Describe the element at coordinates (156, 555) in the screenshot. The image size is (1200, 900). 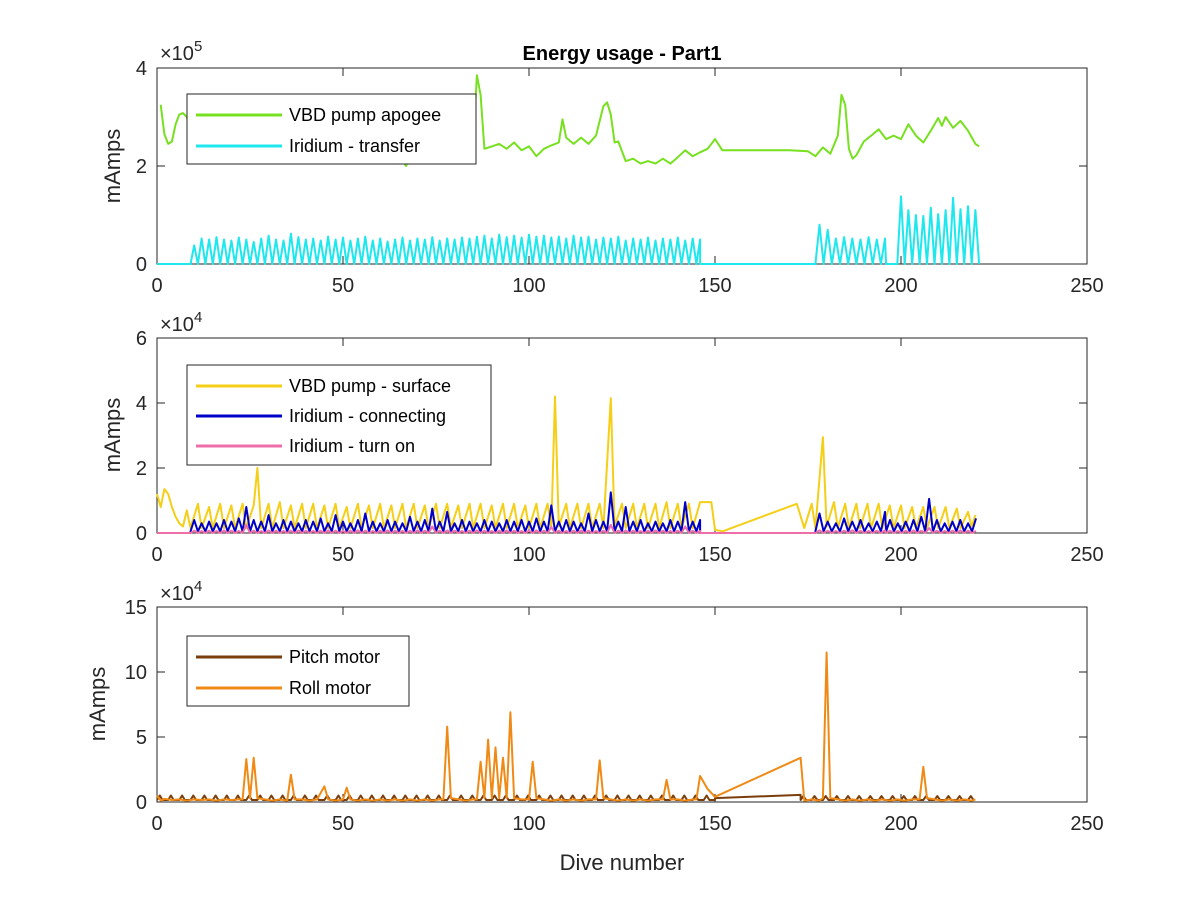
I see `panel-2-xtick-label: 0` at that location.